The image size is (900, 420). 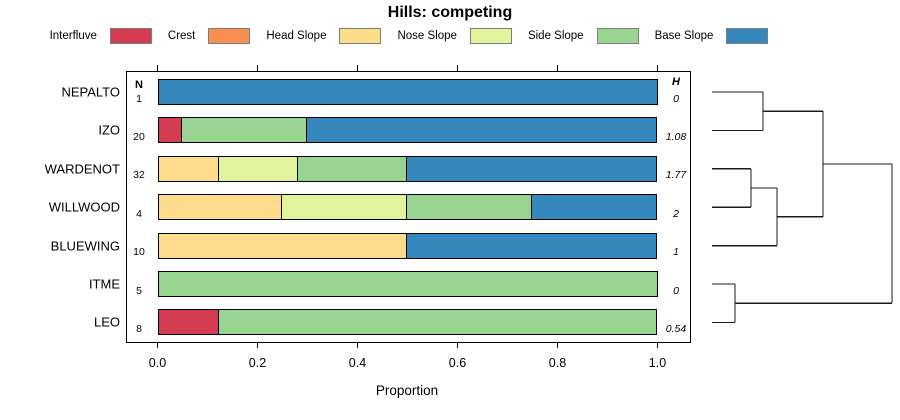 I want to click on legend-item: Side Slope, so click(x=583, y=36).